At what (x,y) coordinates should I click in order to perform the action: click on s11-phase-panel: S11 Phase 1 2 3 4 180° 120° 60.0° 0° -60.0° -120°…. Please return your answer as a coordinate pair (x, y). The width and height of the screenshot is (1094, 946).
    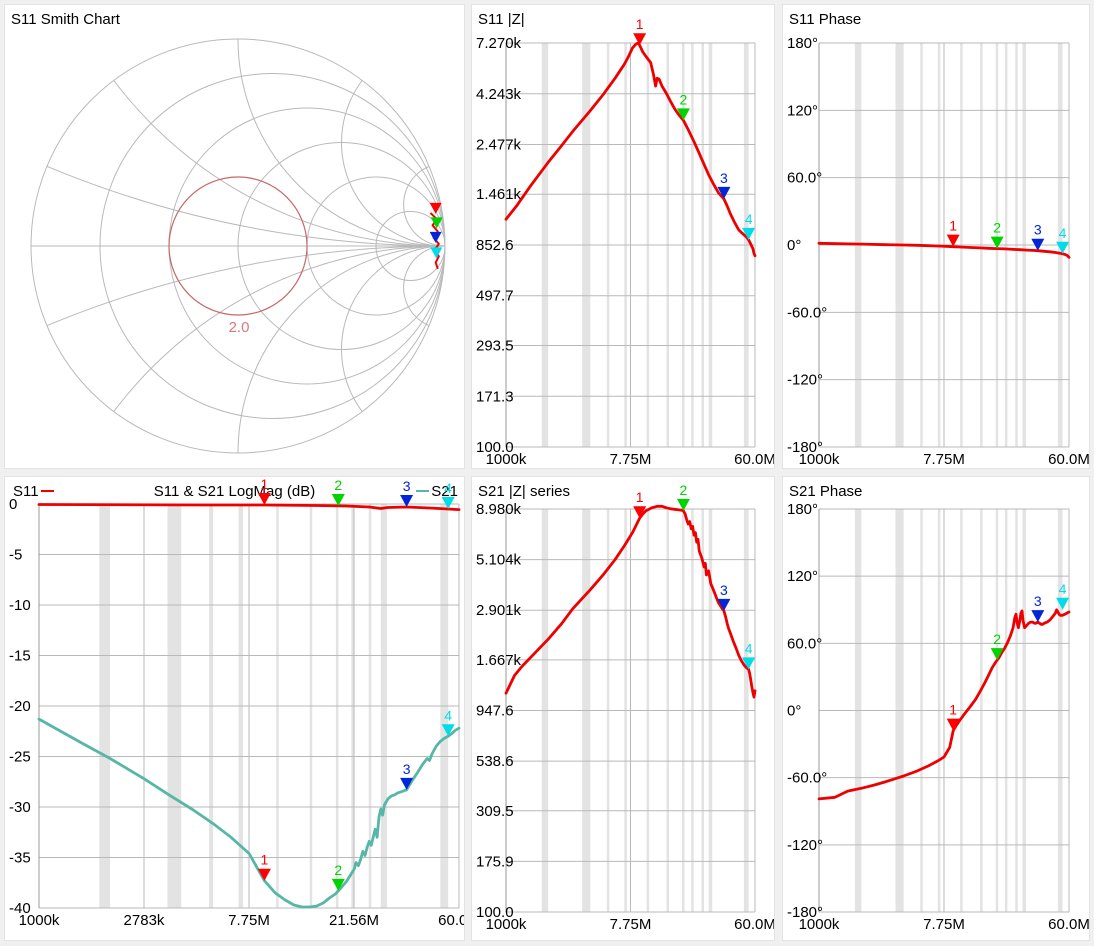
    Looking at the image, I should click on (936, 236).